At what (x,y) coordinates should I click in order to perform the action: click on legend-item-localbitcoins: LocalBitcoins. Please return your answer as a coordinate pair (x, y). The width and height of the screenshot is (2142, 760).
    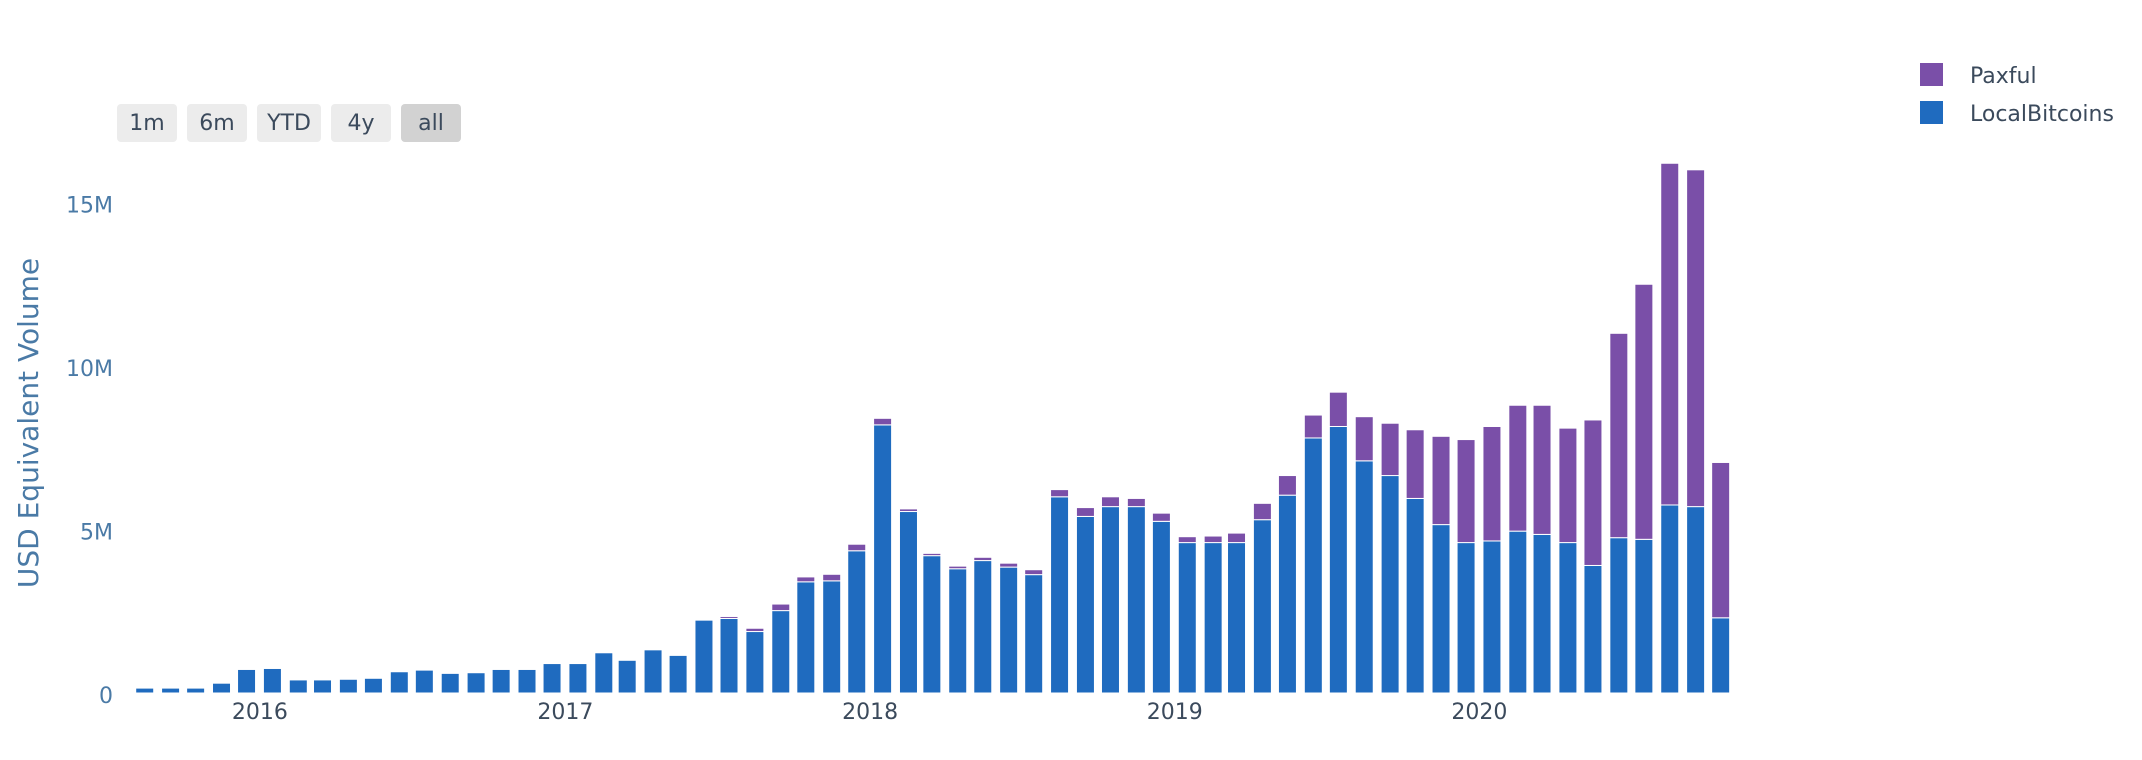
    Looking at the image, I should click on (2017, 114).